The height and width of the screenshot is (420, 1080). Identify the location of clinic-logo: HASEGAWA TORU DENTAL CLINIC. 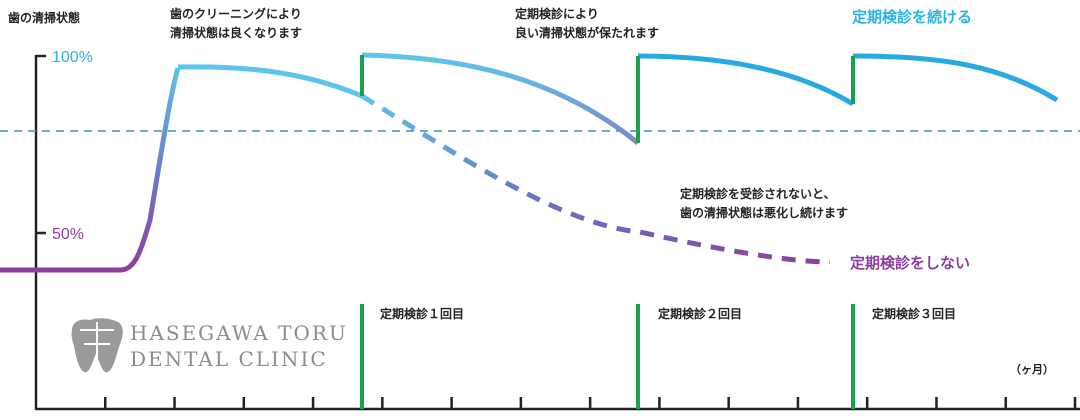
(209, 345).